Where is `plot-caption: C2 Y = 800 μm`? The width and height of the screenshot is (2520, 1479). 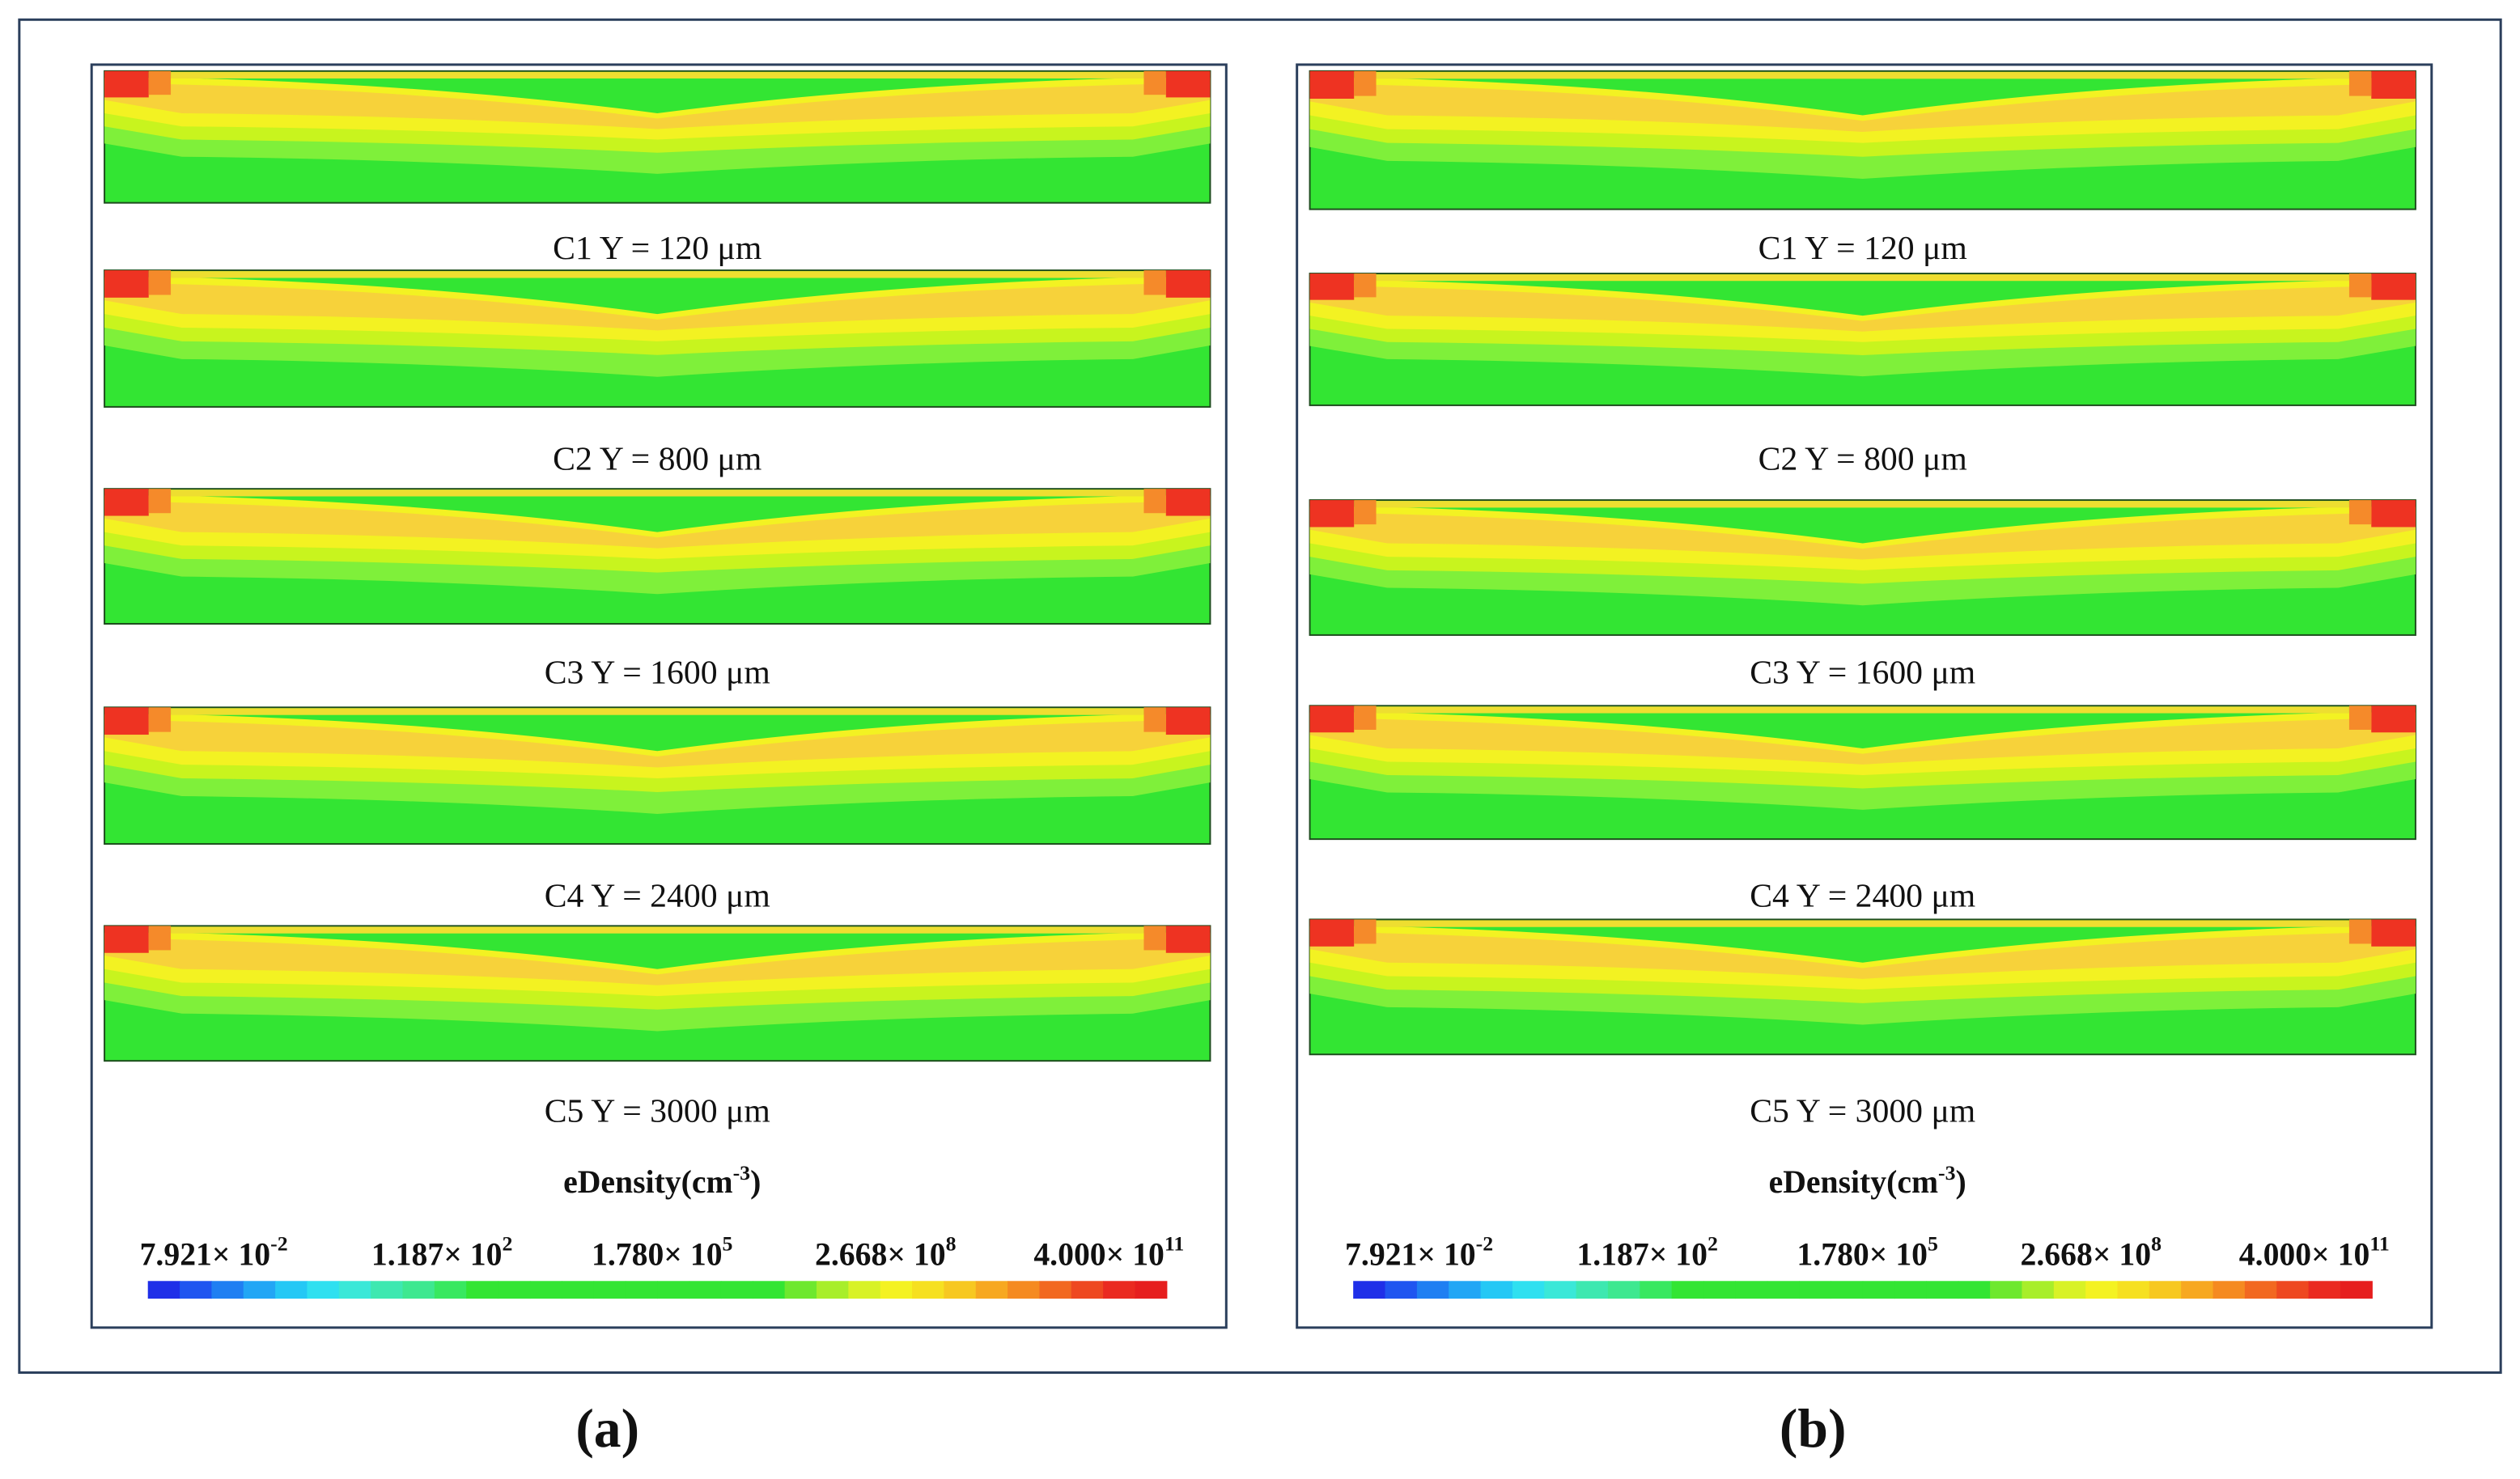 plot-caption: C2 Y = 800 μm is located at coordinates (658, 458).